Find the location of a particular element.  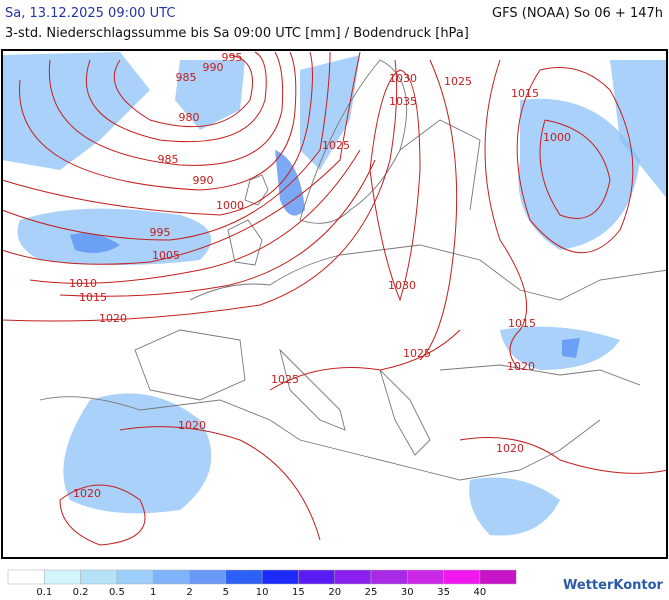

legend-label: 0.1 is located at coordinates (44, 592).